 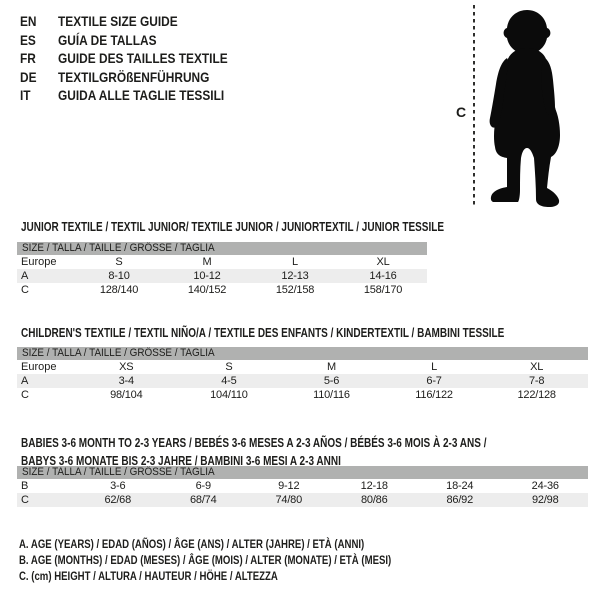 What do you see at coordinates (434, 395) in the screenshot?
I see `height-cell: 116/122` at bounding box center [434, 395].